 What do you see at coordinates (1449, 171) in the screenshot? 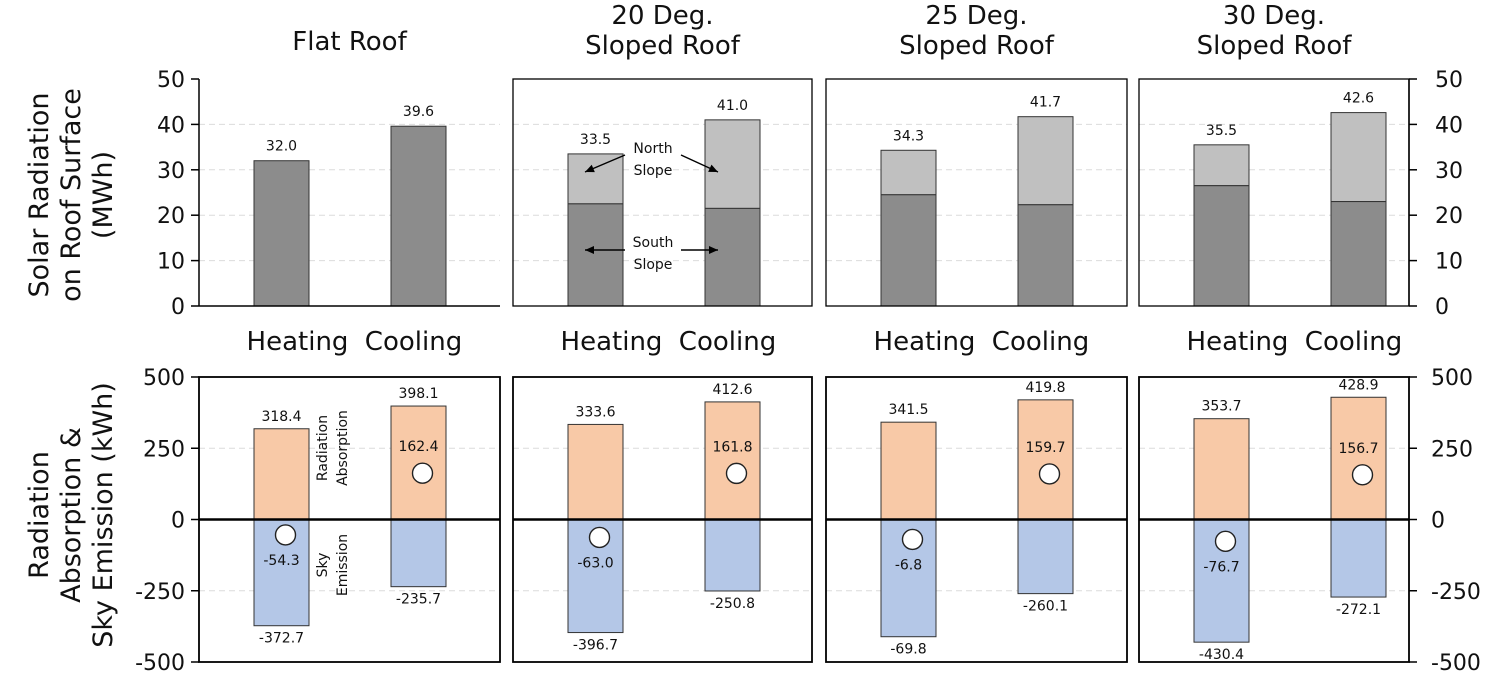
I see `top-right-tick-label: 30` at bounding box center [1449, 171].